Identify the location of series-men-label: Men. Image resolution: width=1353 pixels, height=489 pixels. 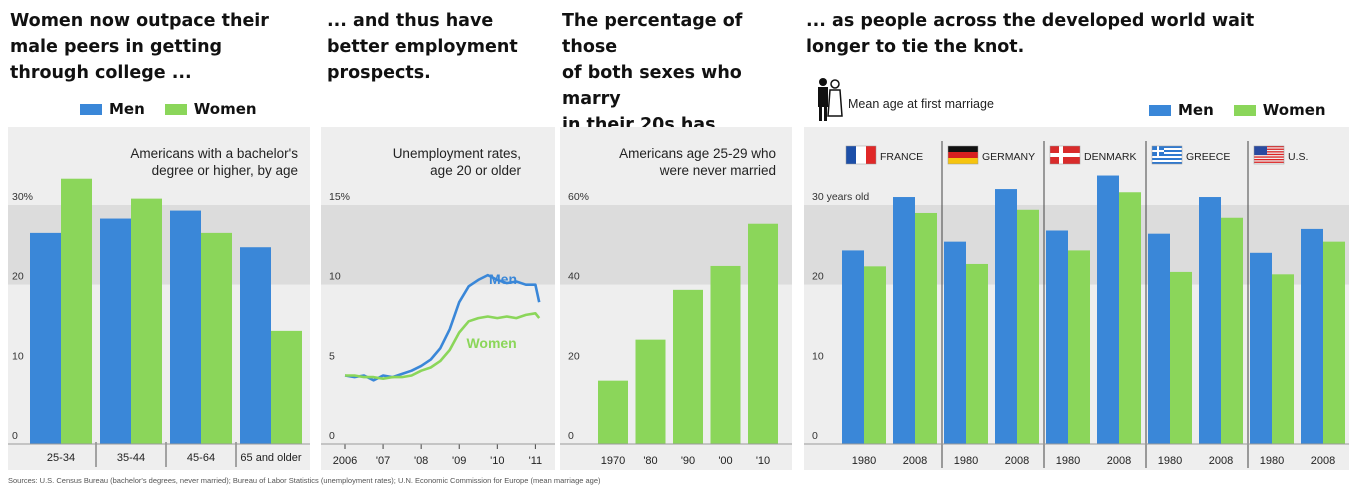
(503, 279).